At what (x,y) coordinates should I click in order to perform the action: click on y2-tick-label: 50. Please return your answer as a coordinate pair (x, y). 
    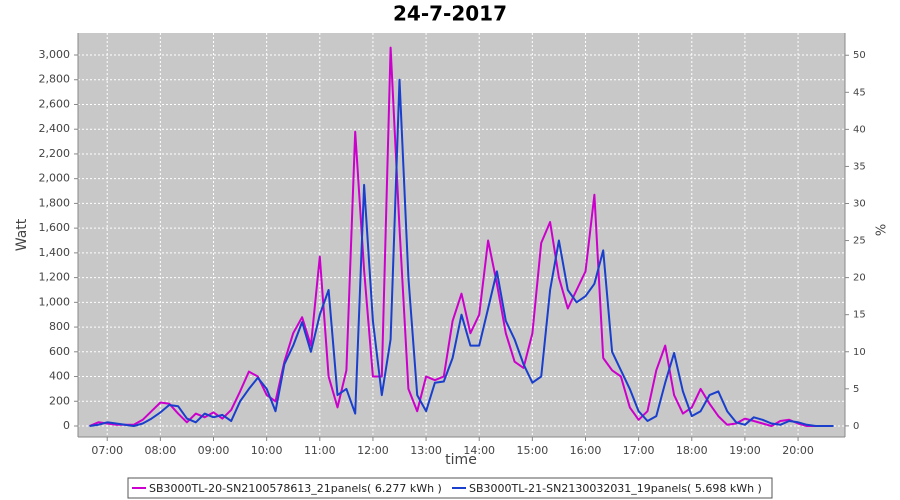
    Looking at the image, I should click on (859, 55).